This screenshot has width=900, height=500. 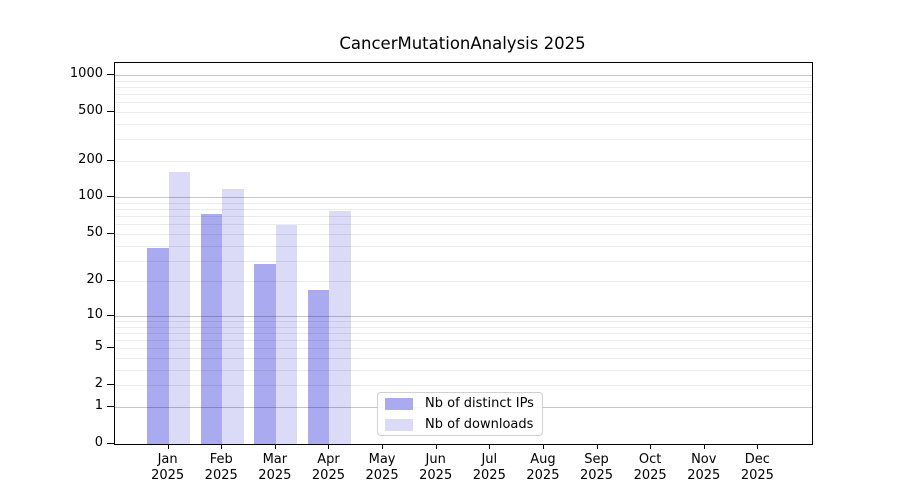 I want to click on y-tick-label: 100, so click(x=90, y=196).